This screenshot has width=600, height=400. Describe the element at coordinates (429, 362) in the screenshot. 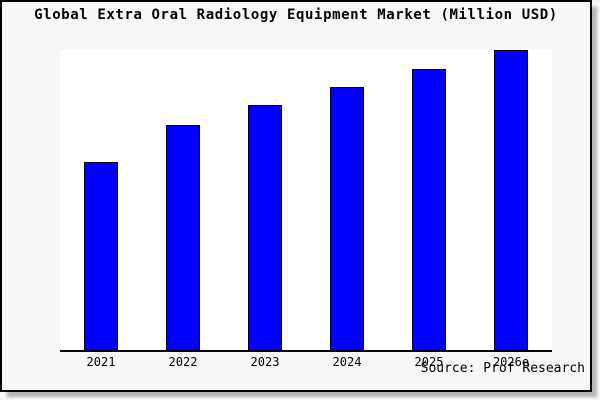

I see `x-tick-label-2025: 2025` at that location.